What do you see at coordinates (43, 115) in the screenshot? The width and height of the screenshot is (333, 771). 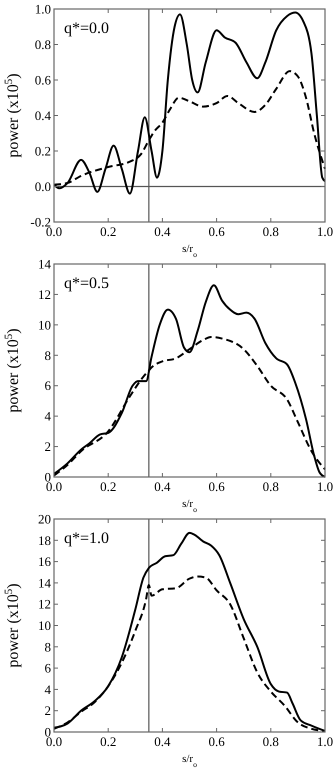 I see `y-tick-label: 0.4` at bounding box center [43, 115].